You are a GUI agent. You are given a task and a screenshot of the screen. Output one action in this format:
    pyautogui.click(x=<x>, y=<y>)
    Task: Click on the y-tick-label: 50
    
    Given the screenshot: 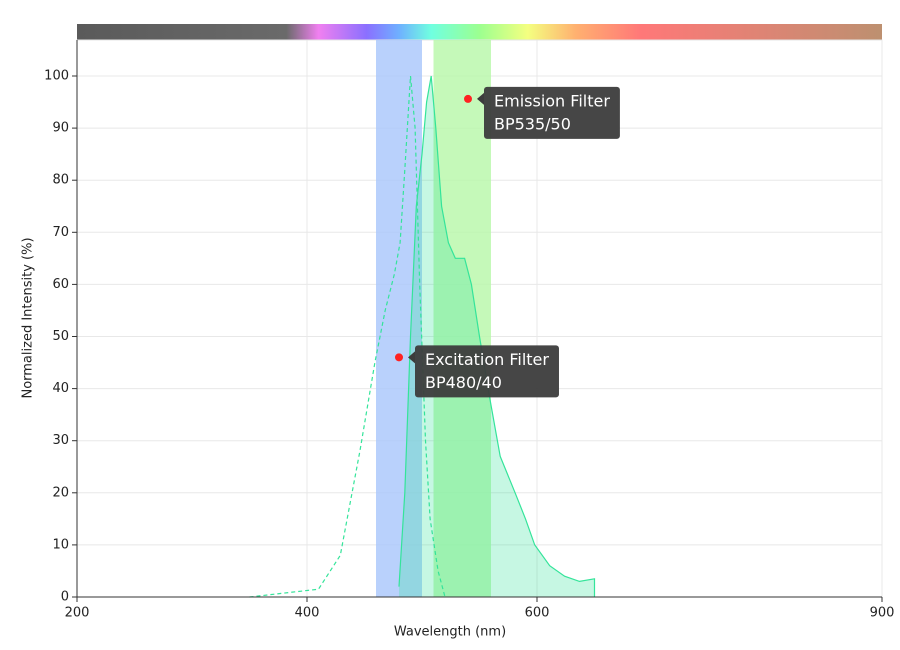 What is the action you would take?
    pyautogui.click(x=60, y=336)
    